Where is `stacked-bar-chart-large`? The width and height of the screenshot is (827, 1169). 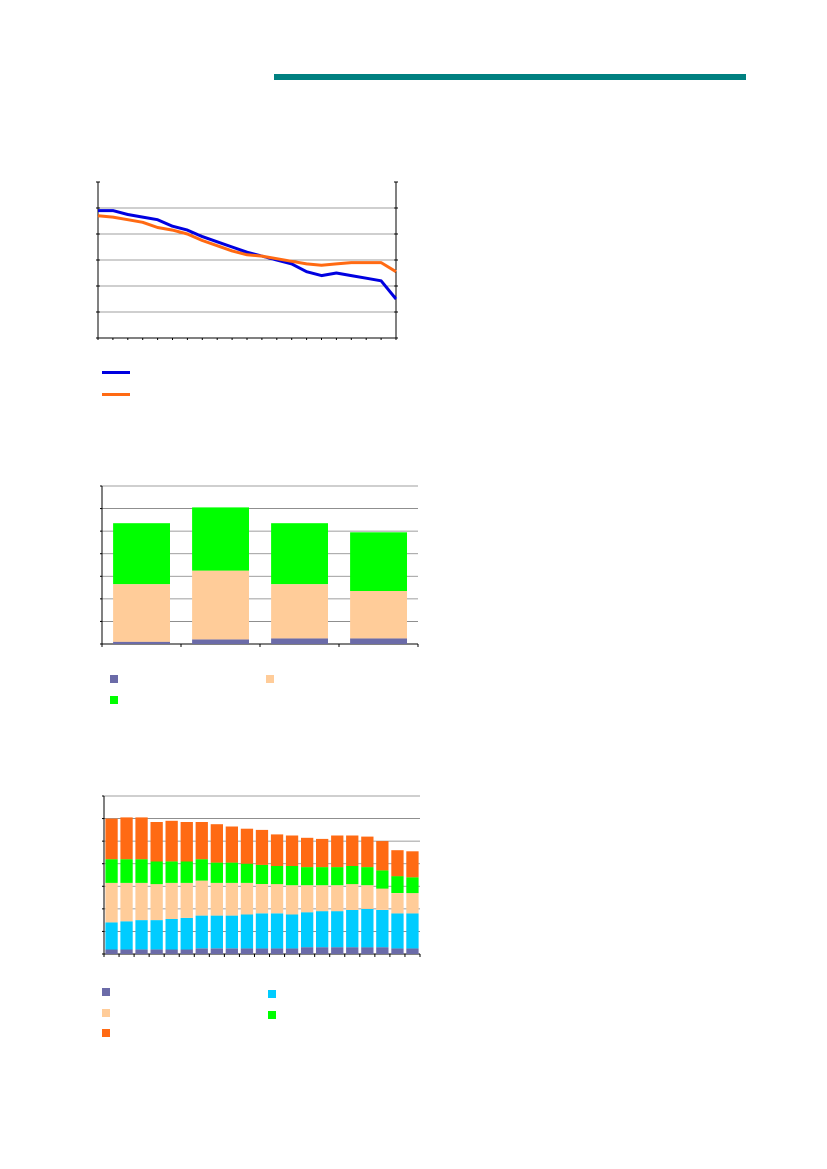 stacked-bar-chart-large is located at coordinates (262, 876).